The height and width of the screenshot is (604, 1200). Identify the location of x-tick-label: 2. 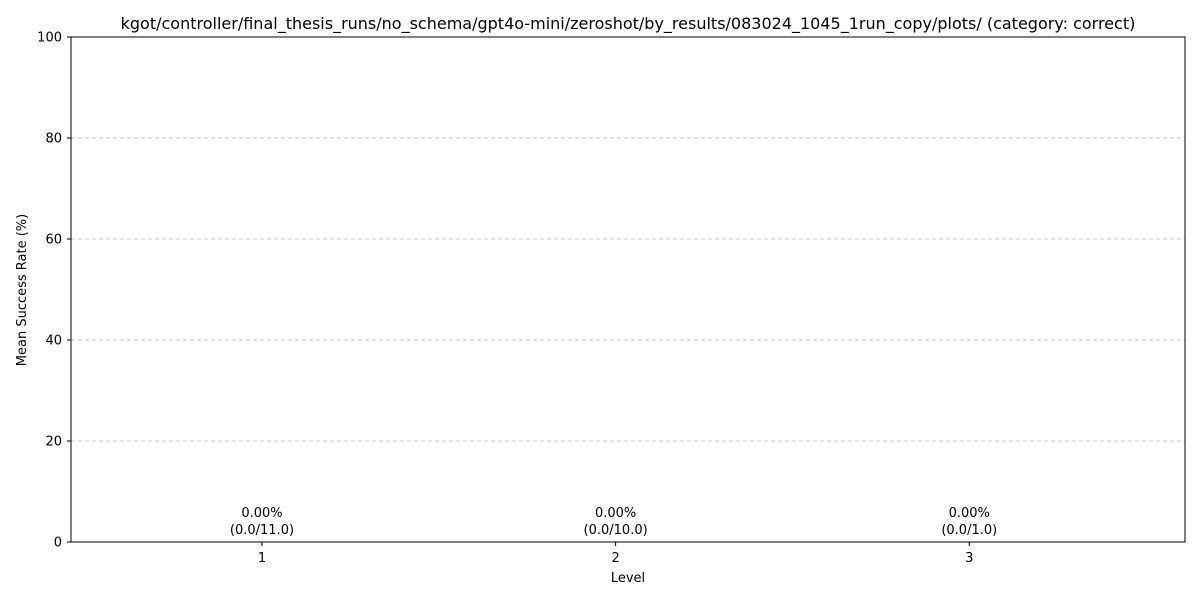
(615, 558).